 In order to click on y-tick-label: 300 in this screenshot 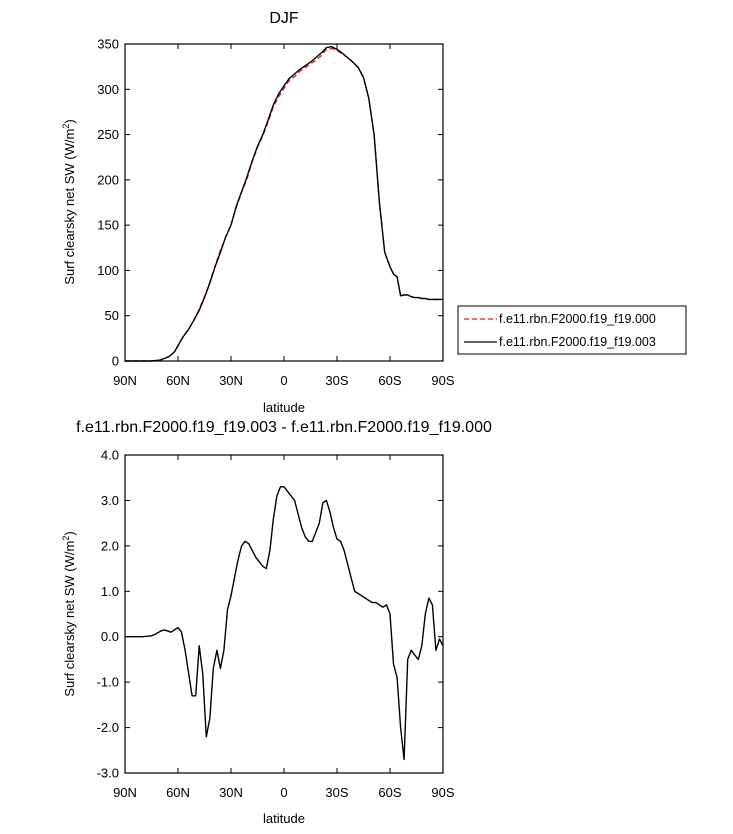, I will do `click(108, 89)`.